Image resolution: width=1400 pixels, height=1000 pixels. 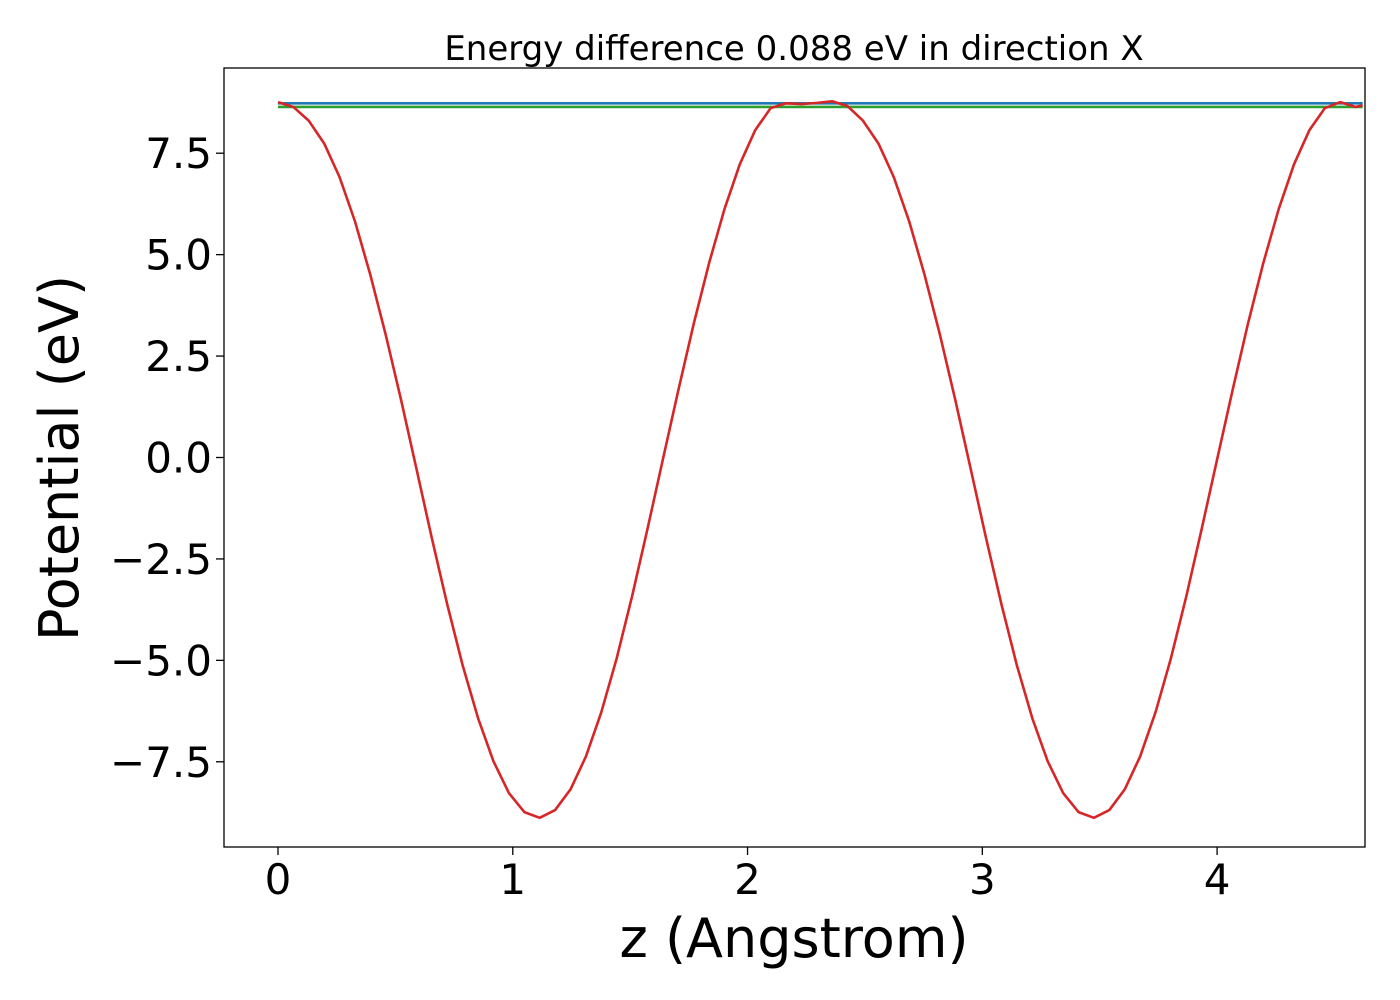 I want to click on y-axis: 7.5 5.0 2.5 0.0 −2.5 −5.0 −7.5, so click(x=167, y=458).